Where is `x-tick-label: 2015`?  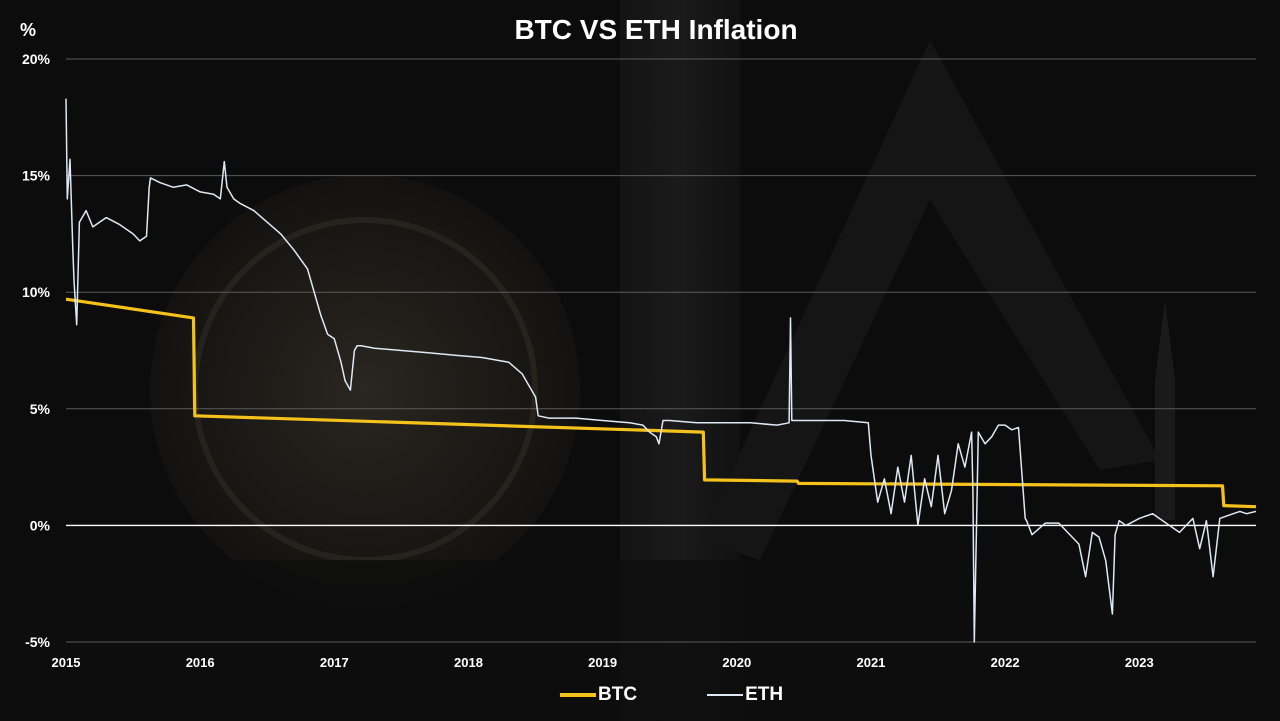 x-tick-label: 2015 is located at coordinates (66, 662).